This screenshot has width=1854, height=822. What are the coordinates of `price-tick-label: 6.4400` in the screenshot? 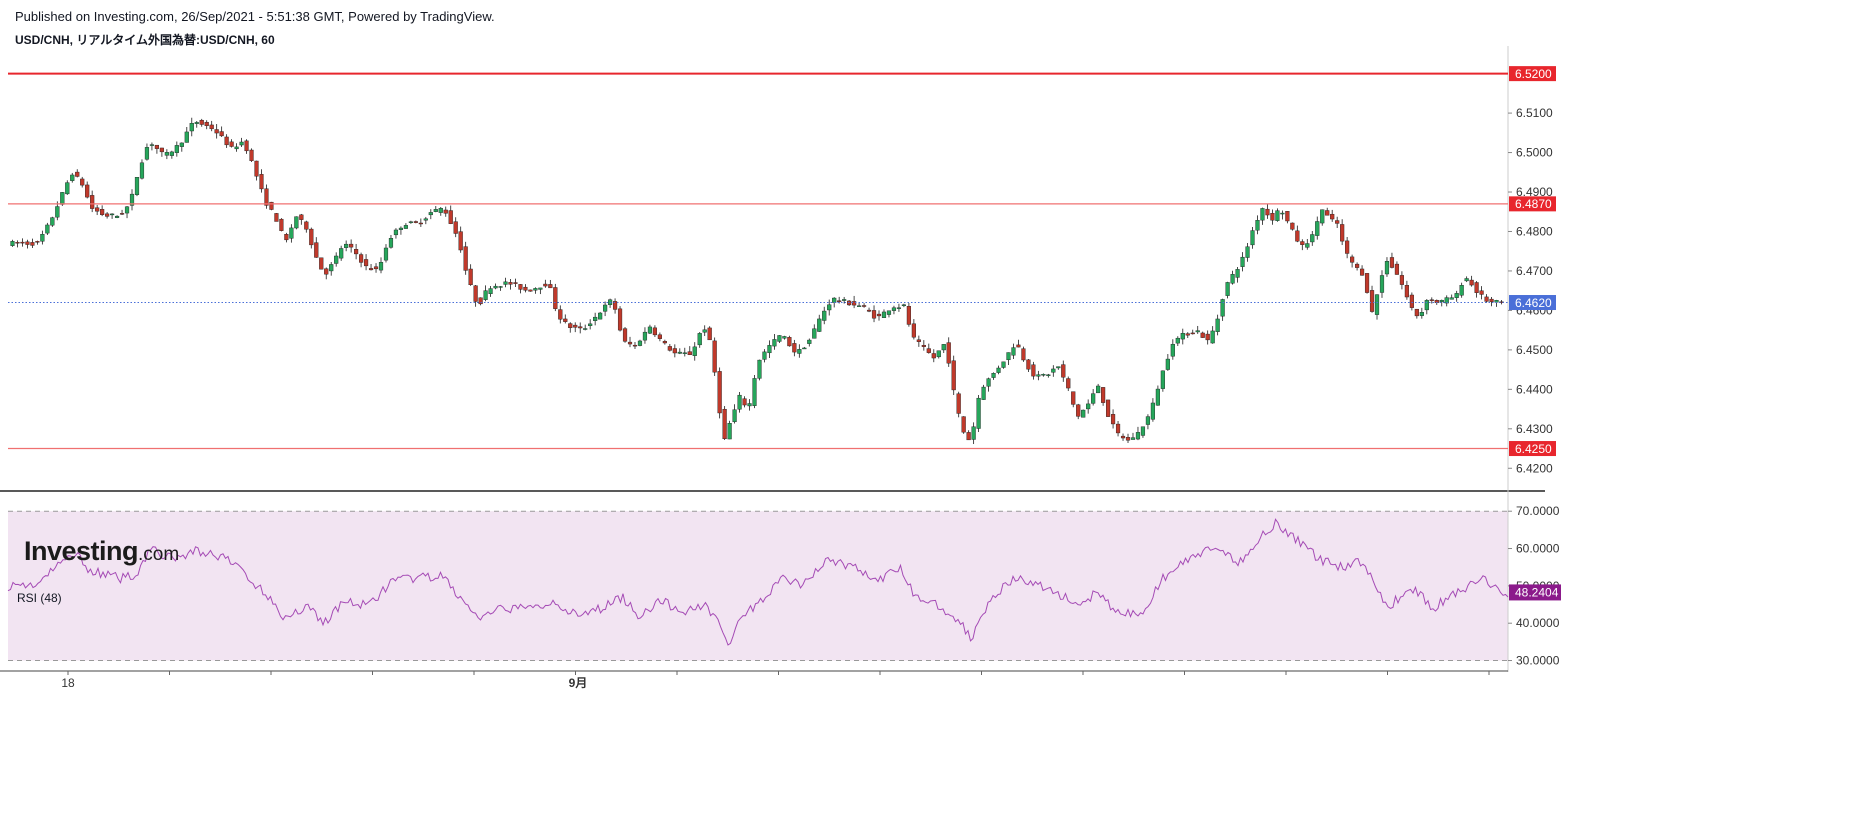 It's located at (1534, 389).